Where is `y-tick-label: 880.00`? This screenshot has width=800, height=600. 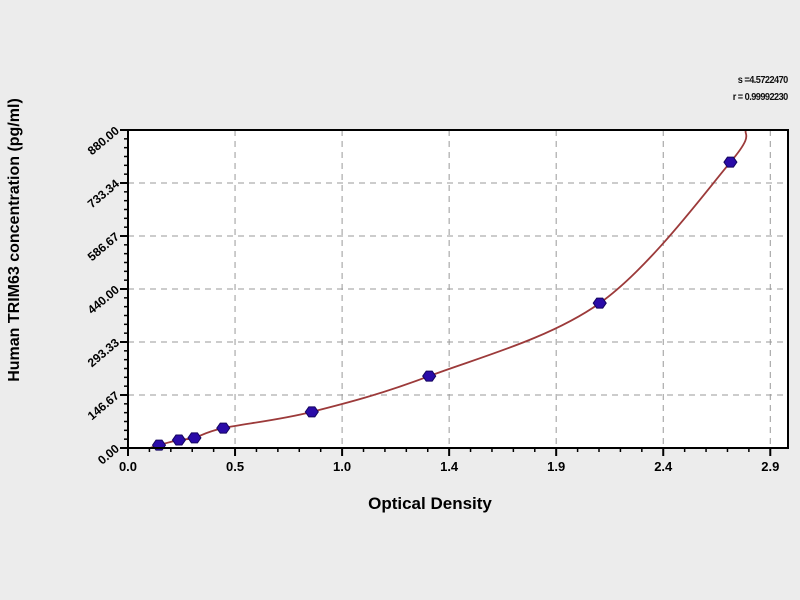 y-tick-label: 880.00 is located at coordinates (103, 140).